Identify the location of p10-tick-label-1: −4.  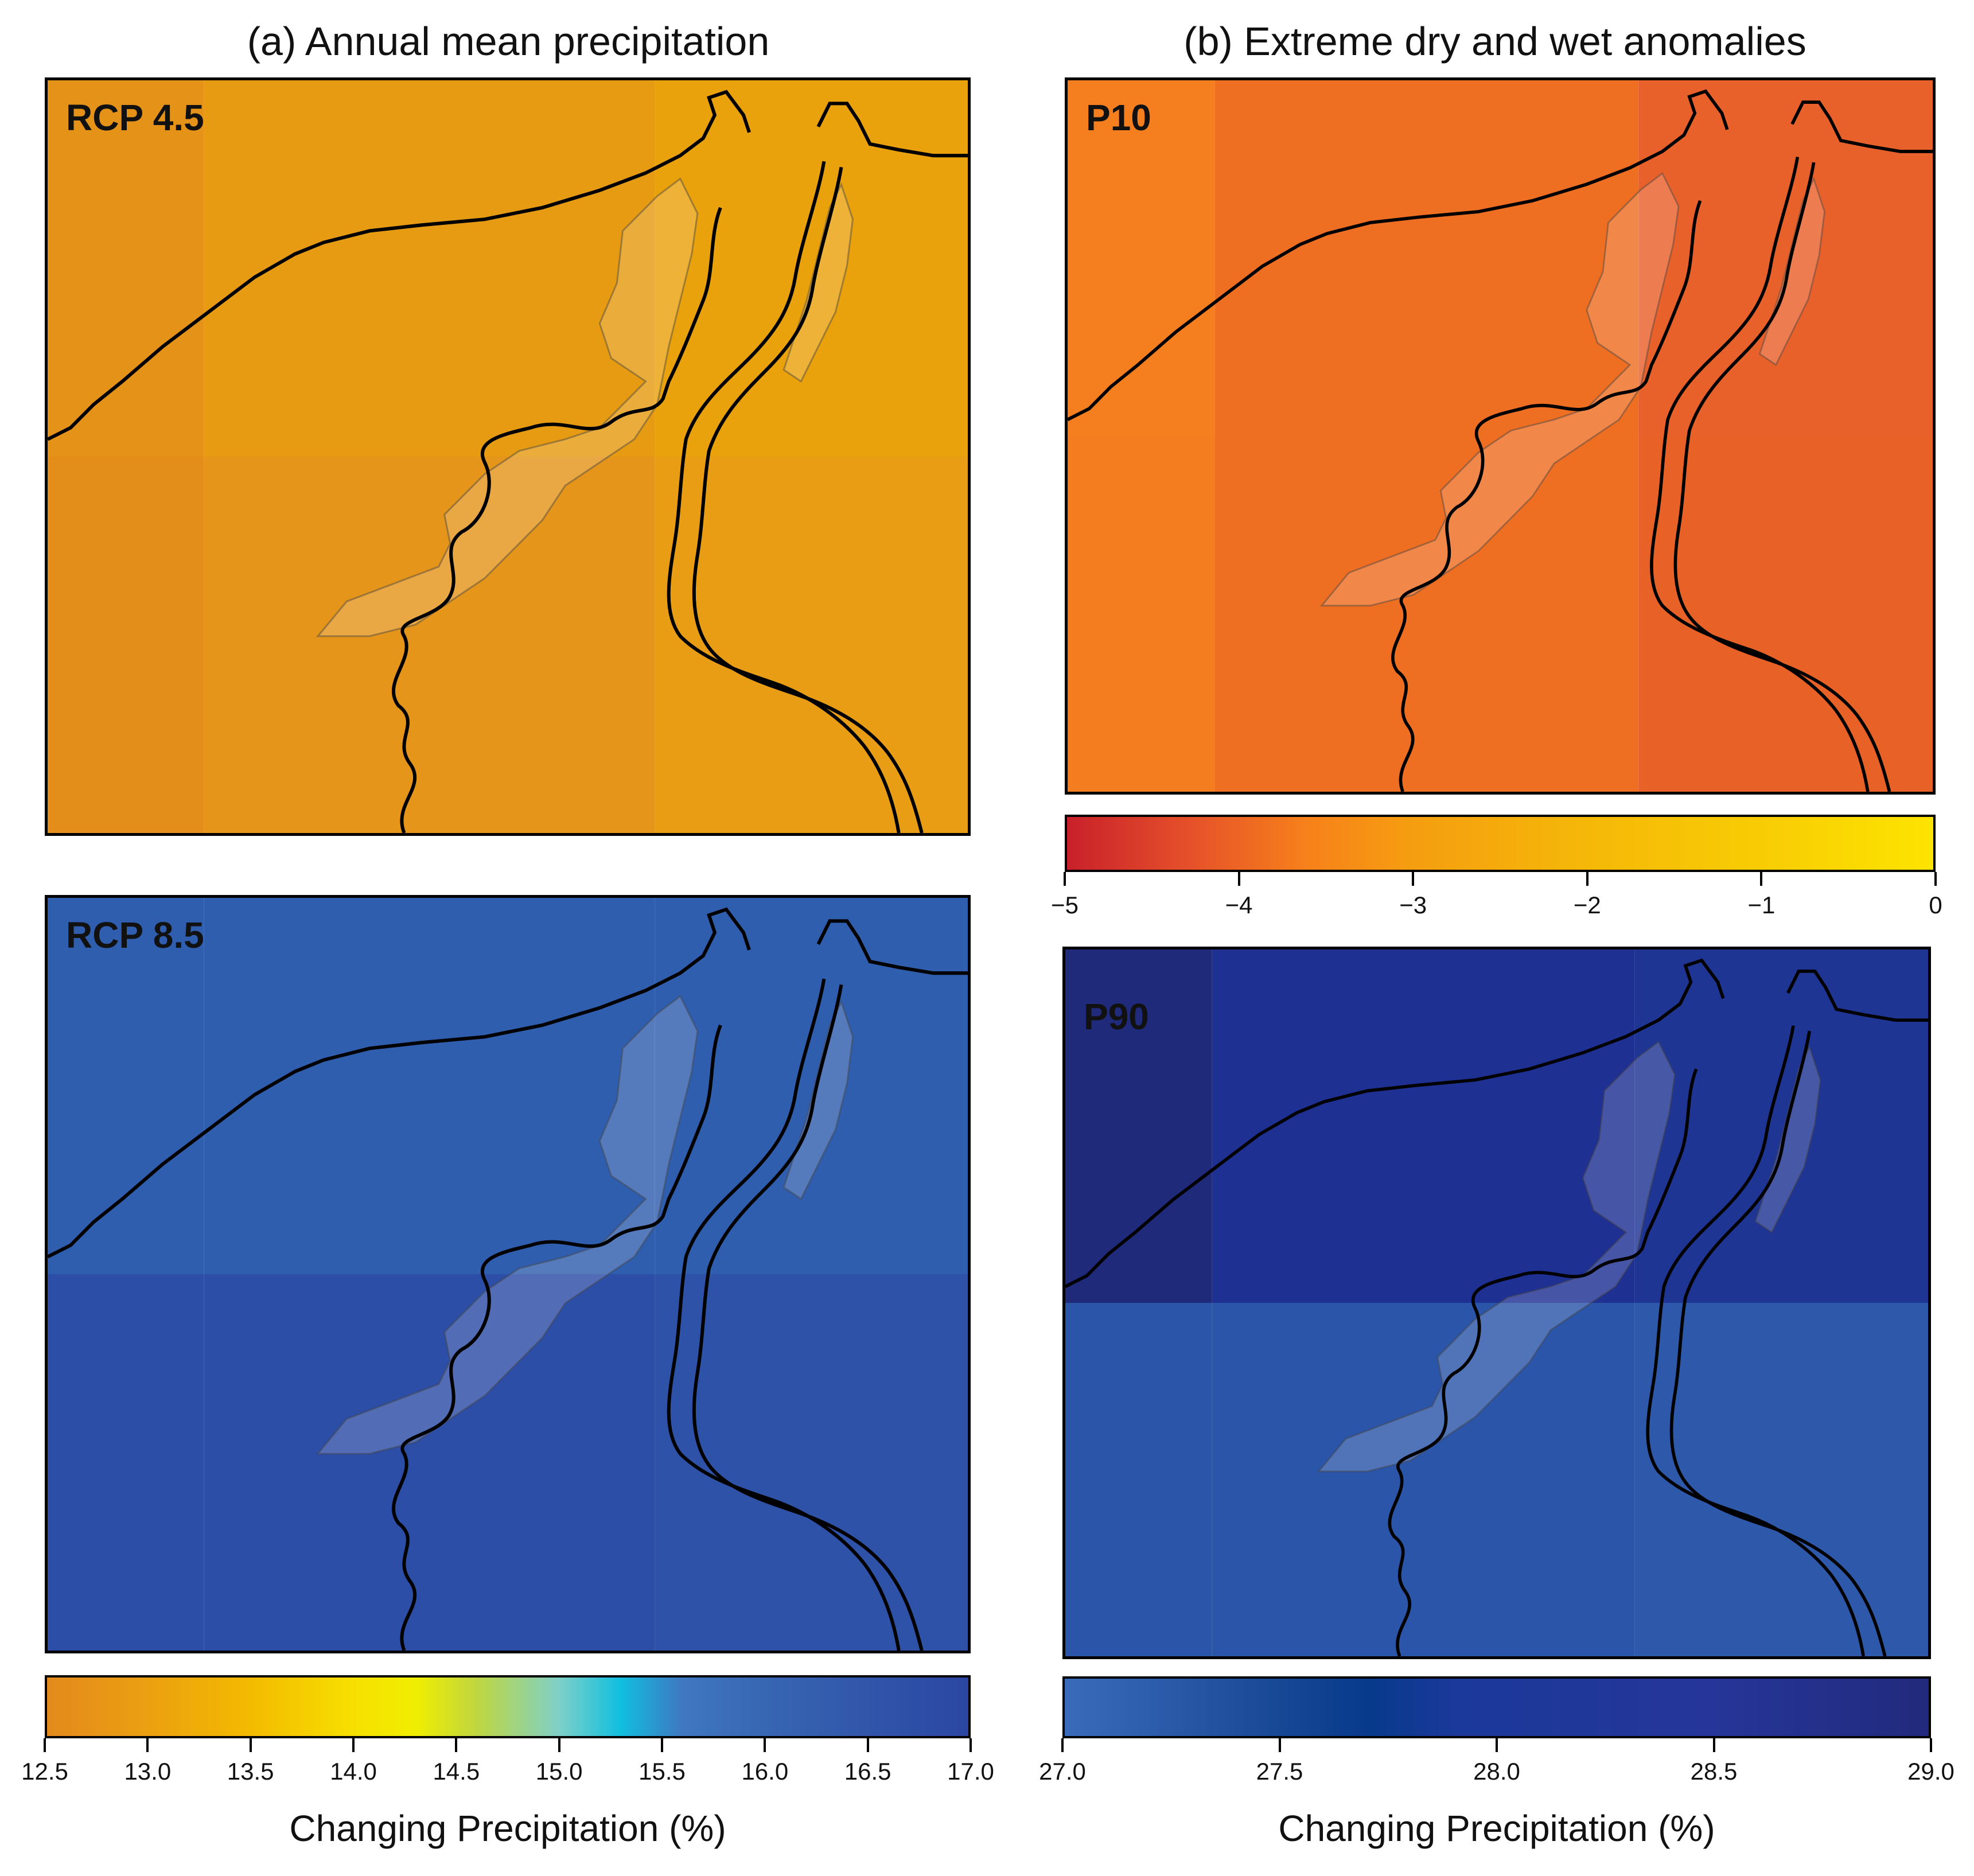
(1239, 905).